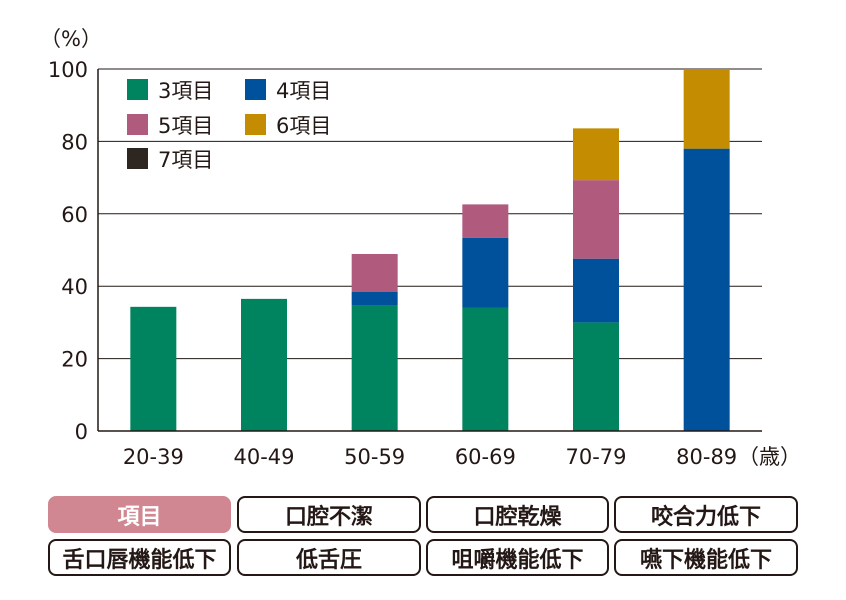 The image size is (846, 600). What do you see at coordinates (74, 215) in the screenshot?
I see `y-tick-label: 60` at bounding box center [74, 215].